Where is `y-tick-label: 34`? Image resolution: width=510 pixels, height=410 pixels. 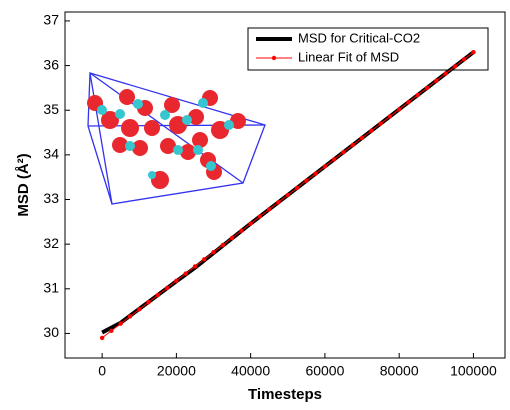 y-tick-label: 34 is located at coordinates (51, 154).